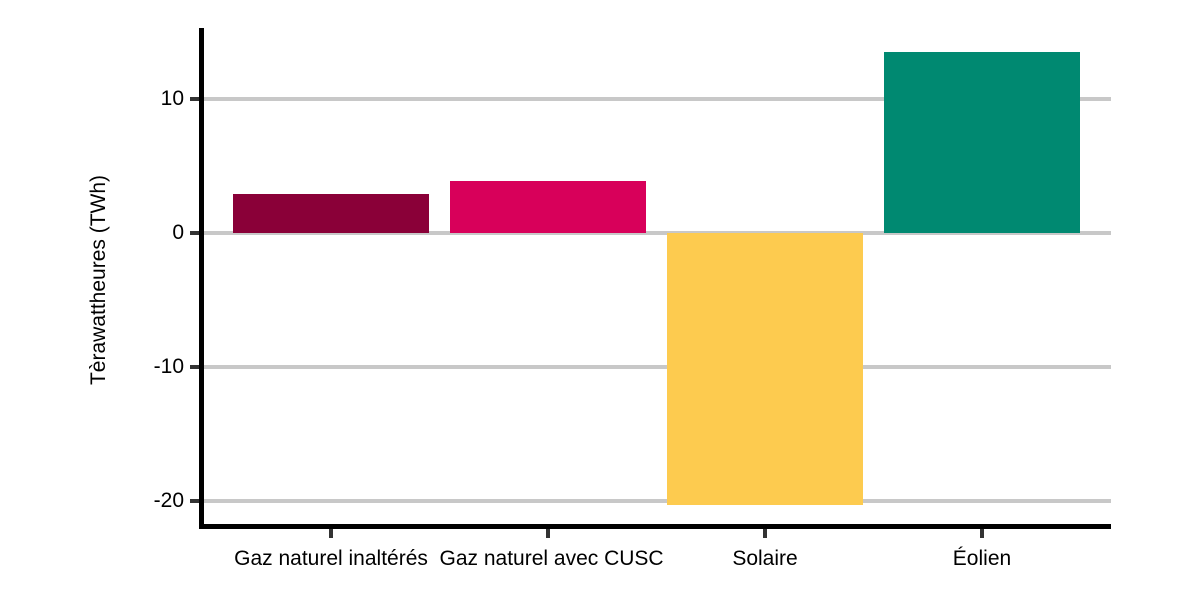 The height and width of the screenshot is (600, 1200). I want to click on x-axis-label-gaz-naturel-inalteres: Gaz naturel inaltérés, so click(331, 558).